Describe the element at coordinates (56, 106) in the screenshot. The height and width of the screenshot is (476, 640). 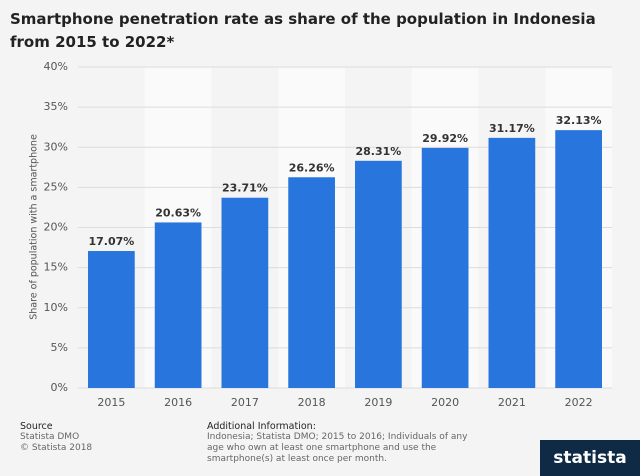
I see `y-tick-label: 35%` at that location.